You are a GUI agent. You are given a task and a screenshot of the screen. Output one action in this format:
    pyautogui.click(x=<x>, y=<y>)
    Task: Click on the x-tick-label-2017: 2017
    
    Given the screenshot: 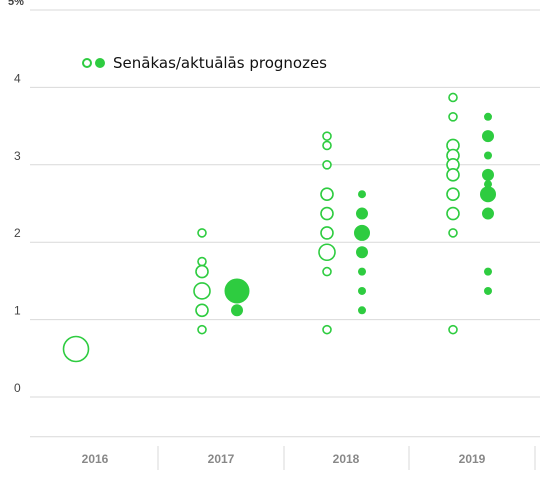 What is the action you would take?
    pyautogui.click(x=221, y=459)
    